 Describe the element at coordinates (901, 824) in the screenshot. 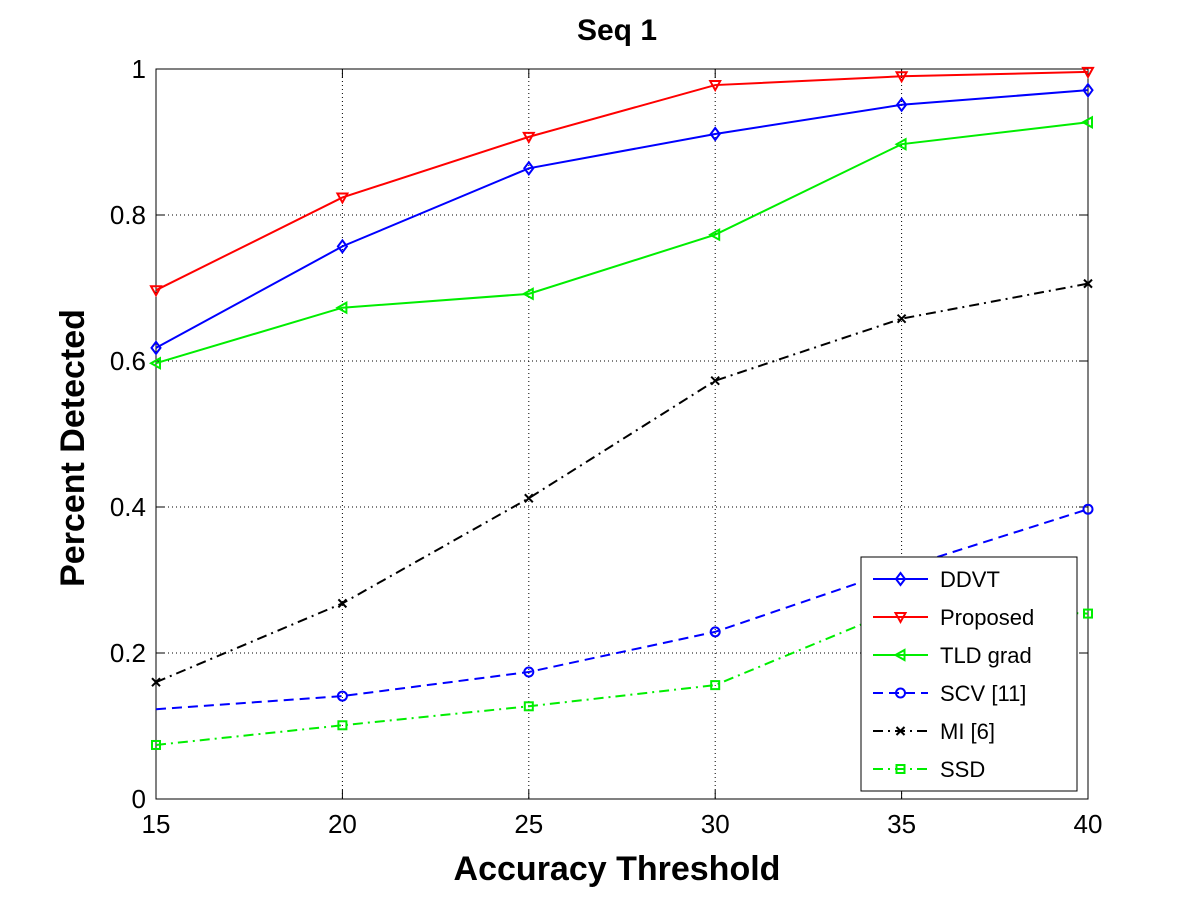

I see `x-tick-label: 35` at that location.